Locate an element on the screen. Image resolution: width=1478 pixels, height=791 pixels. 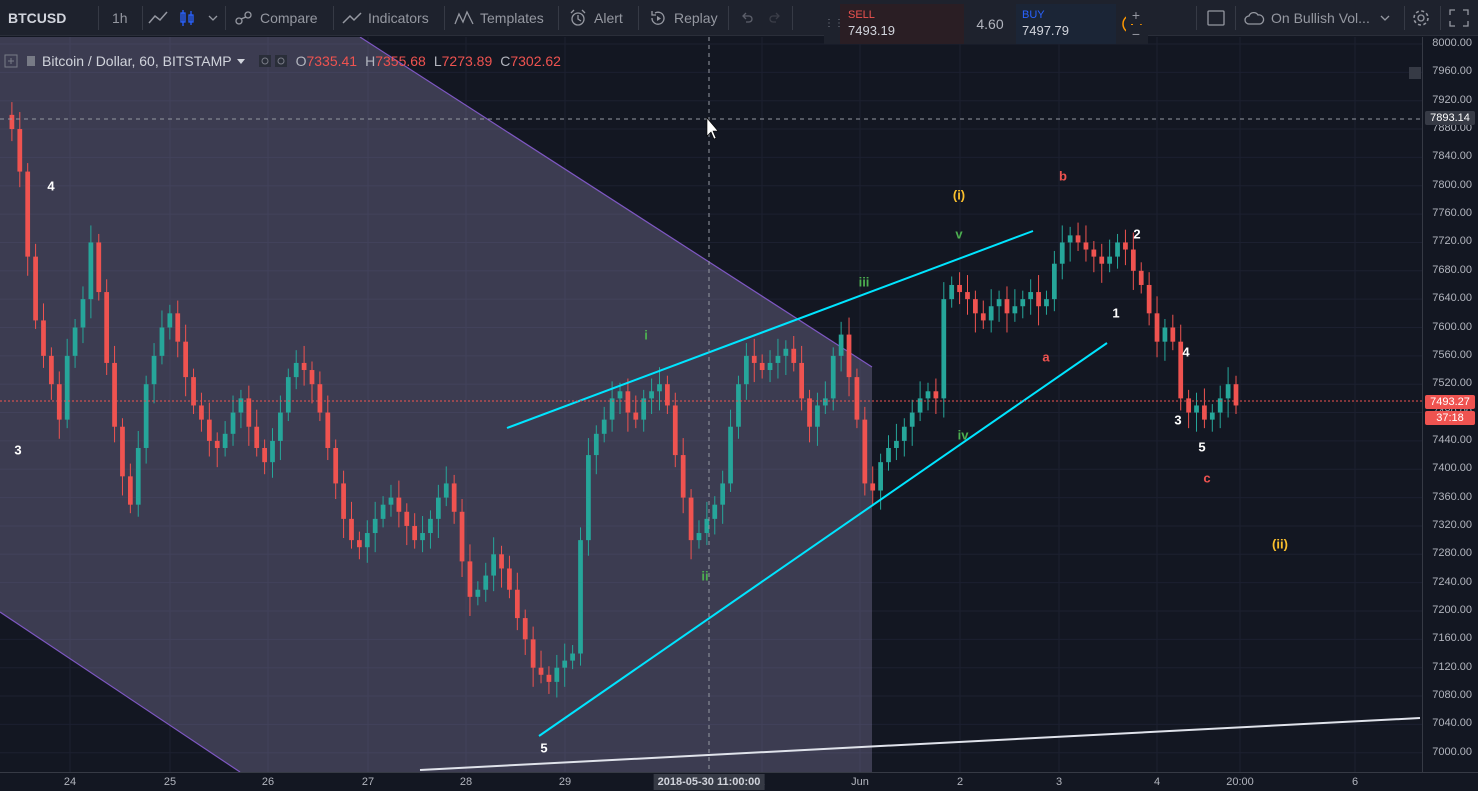
quantity-plus-button: + is located at coordinates (1136, 15).